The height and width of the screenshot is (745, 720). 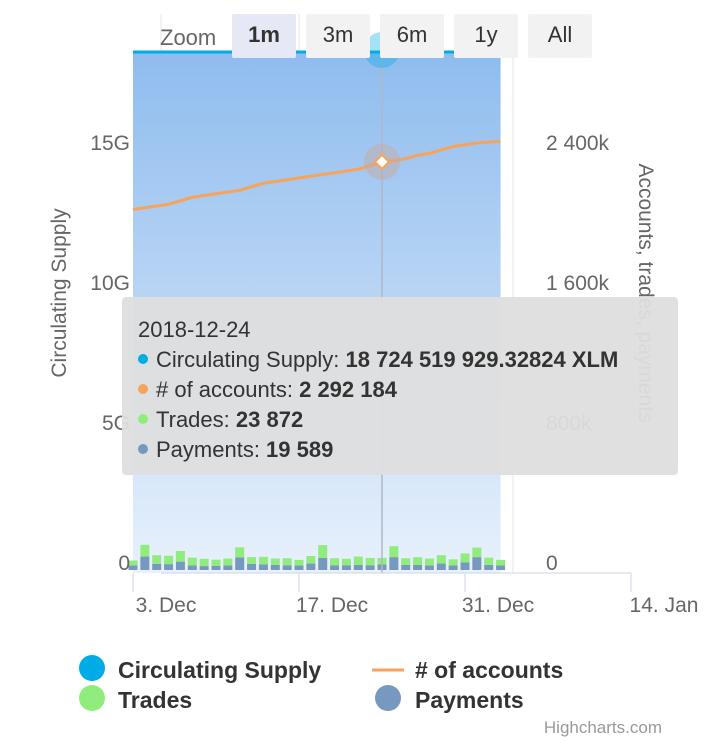 I want to click on legend-item-payments: Payments, so click(x=449, y=699).